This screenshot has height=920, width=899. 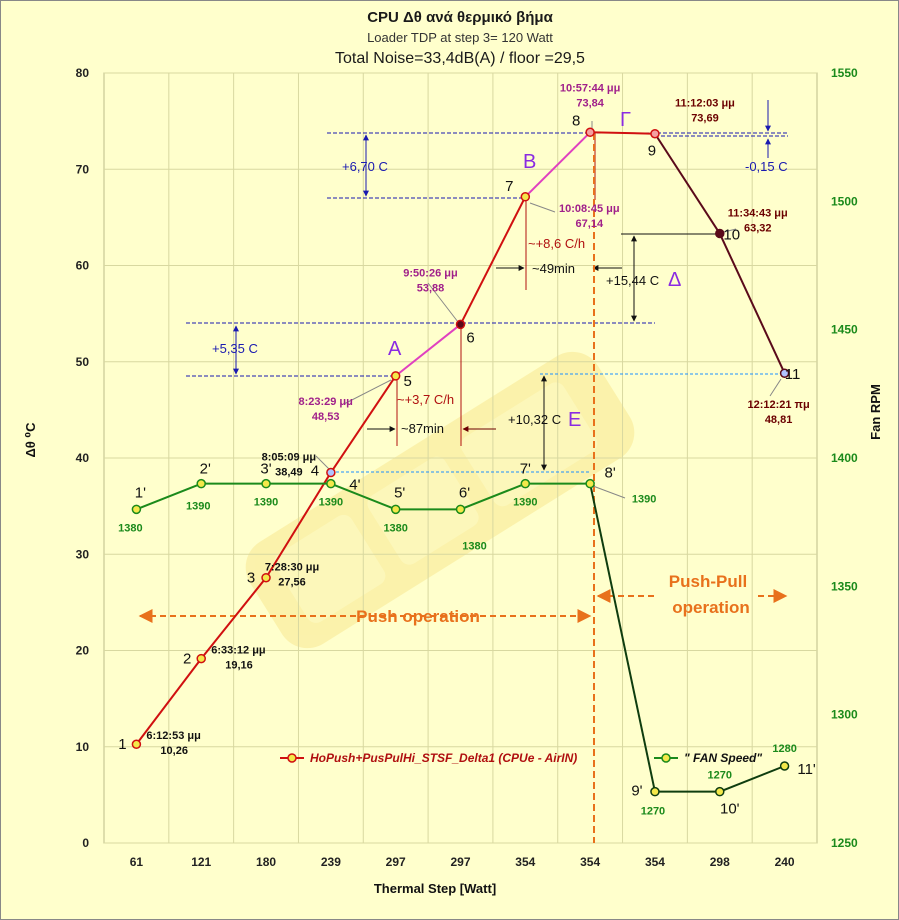 I want to click on y-tick-label: 20, so click(x=83, y=651).